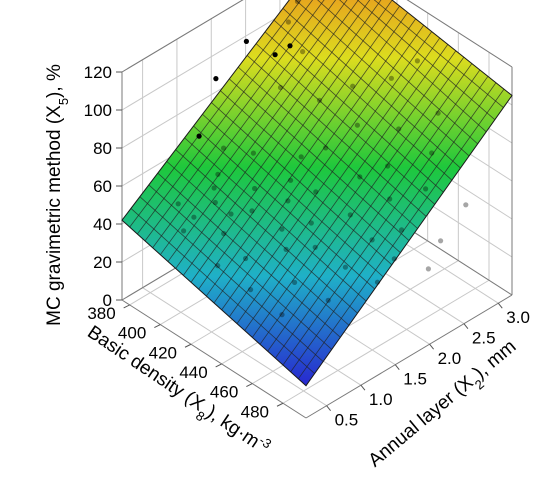 This screenshot has width=550, height=480. What do you see at coordinates (54, 81) in the screenshot?
I see `z-axis-label-post: ), %` at bounding box center [54, 81].